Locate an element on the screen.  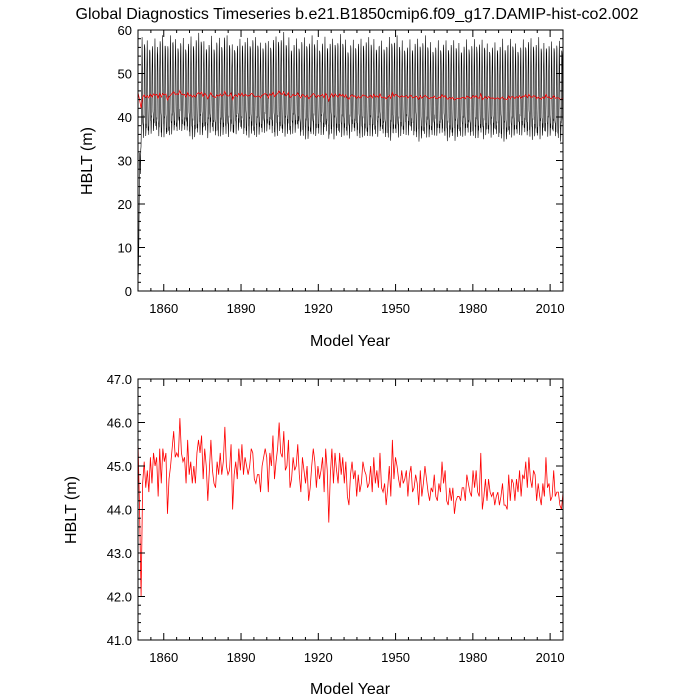
bottom-y-tick-label: 47.0 is located at coordinates (119, 379).